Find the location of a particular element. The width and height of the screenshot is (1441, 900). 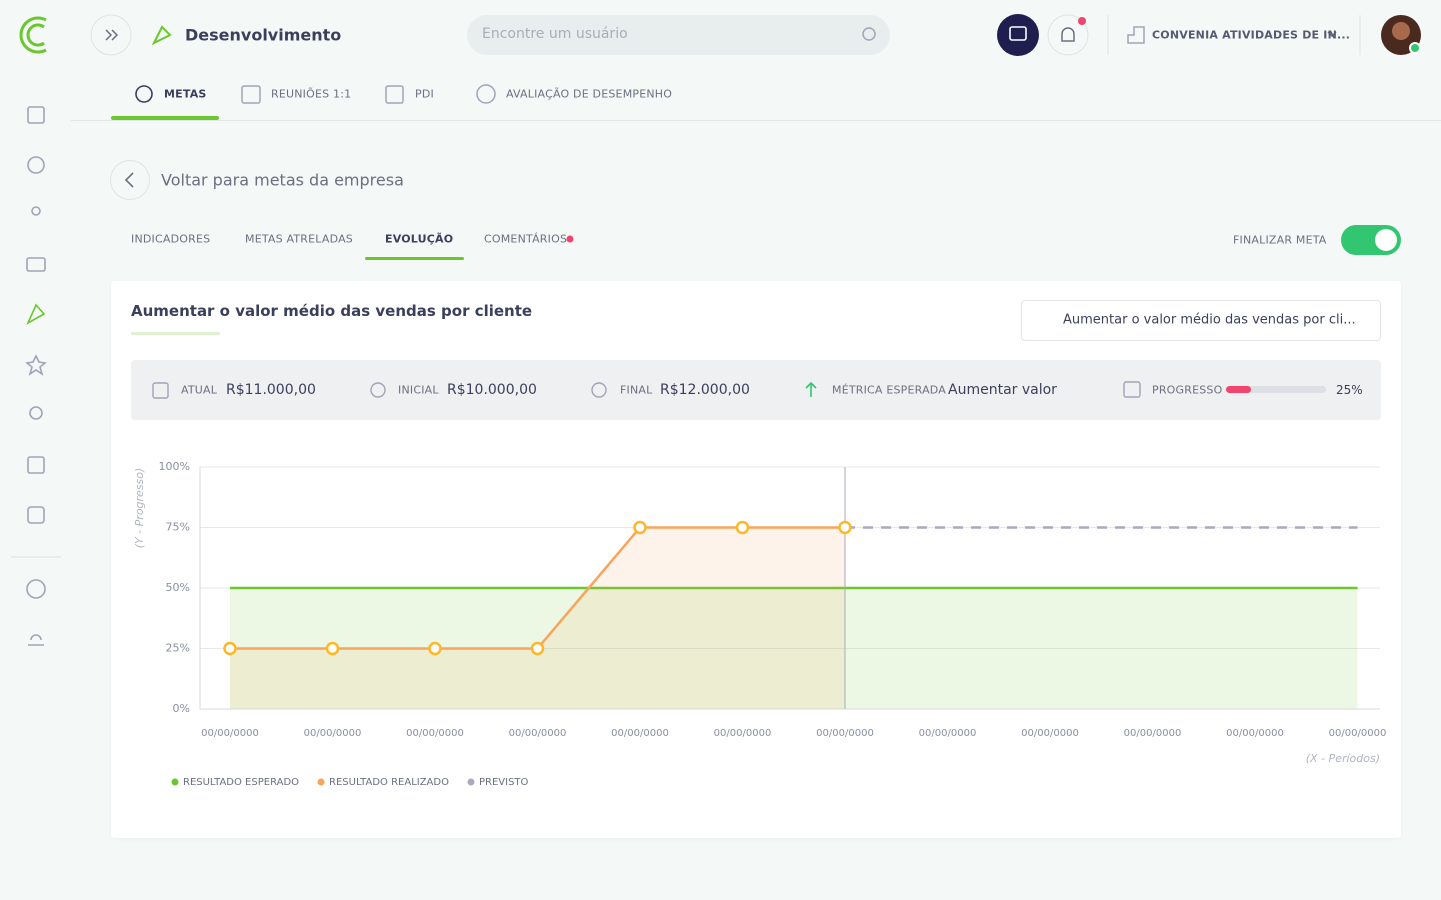

stat-label: INICIAL is located at coordinates (418, 390).